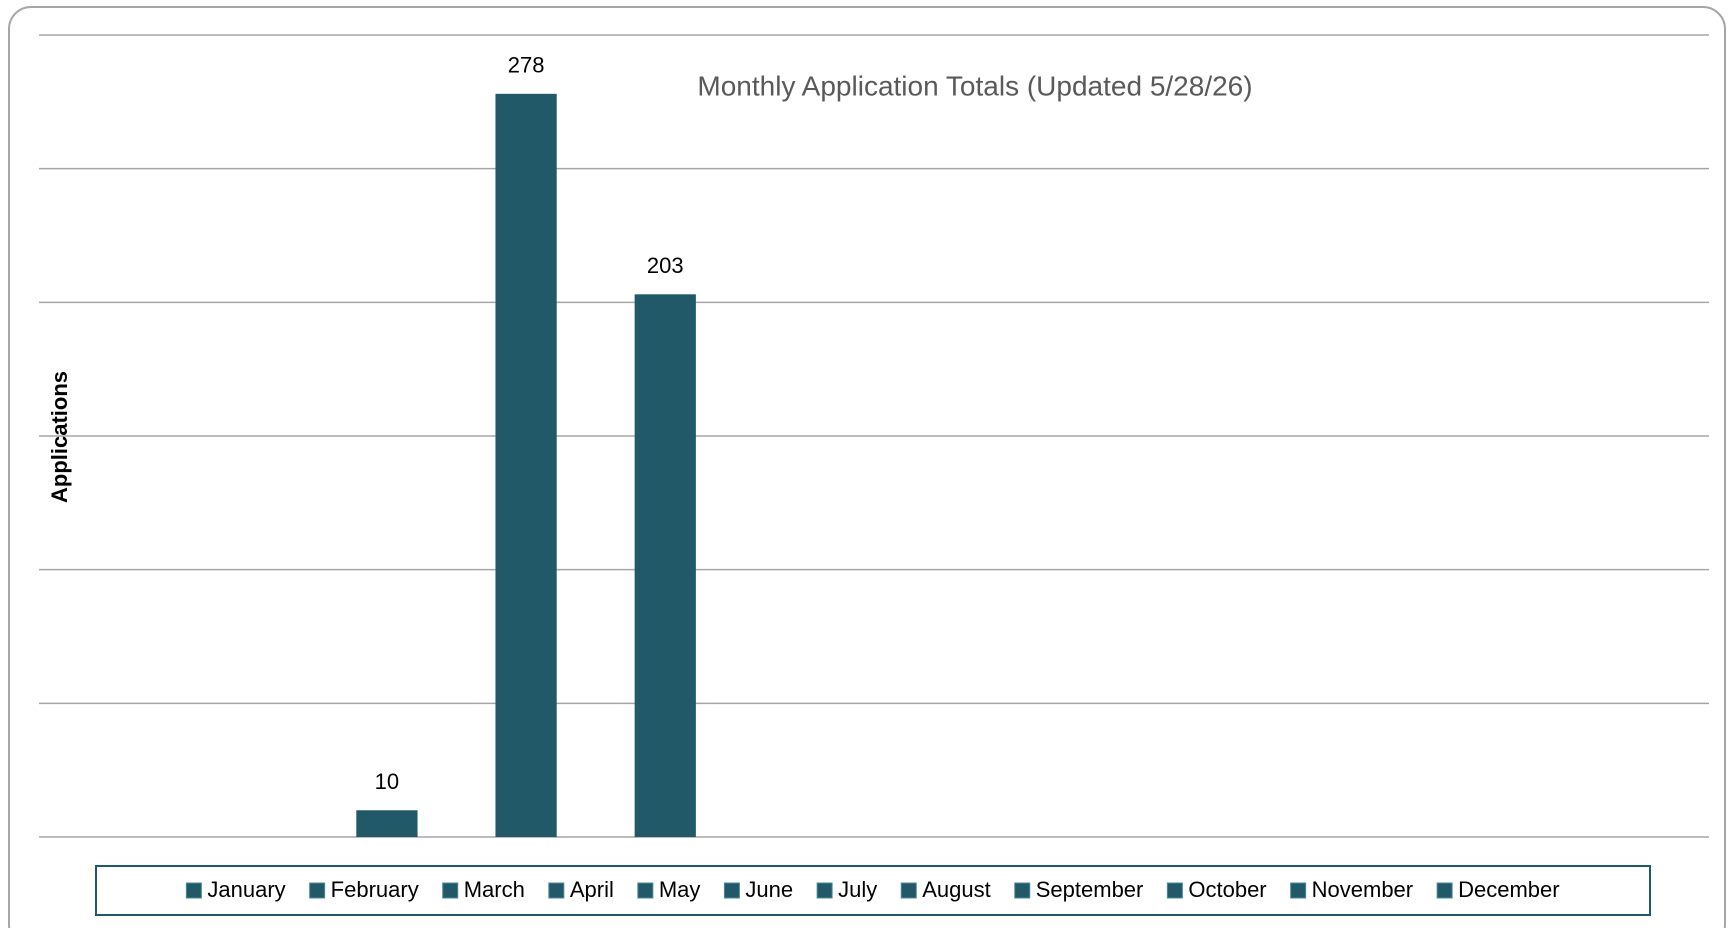 The height and width of the screenshot is (928, 1734). Describe the element at coordinates (375, 889) in the screenshot. I see `legend-label: February` at that location.